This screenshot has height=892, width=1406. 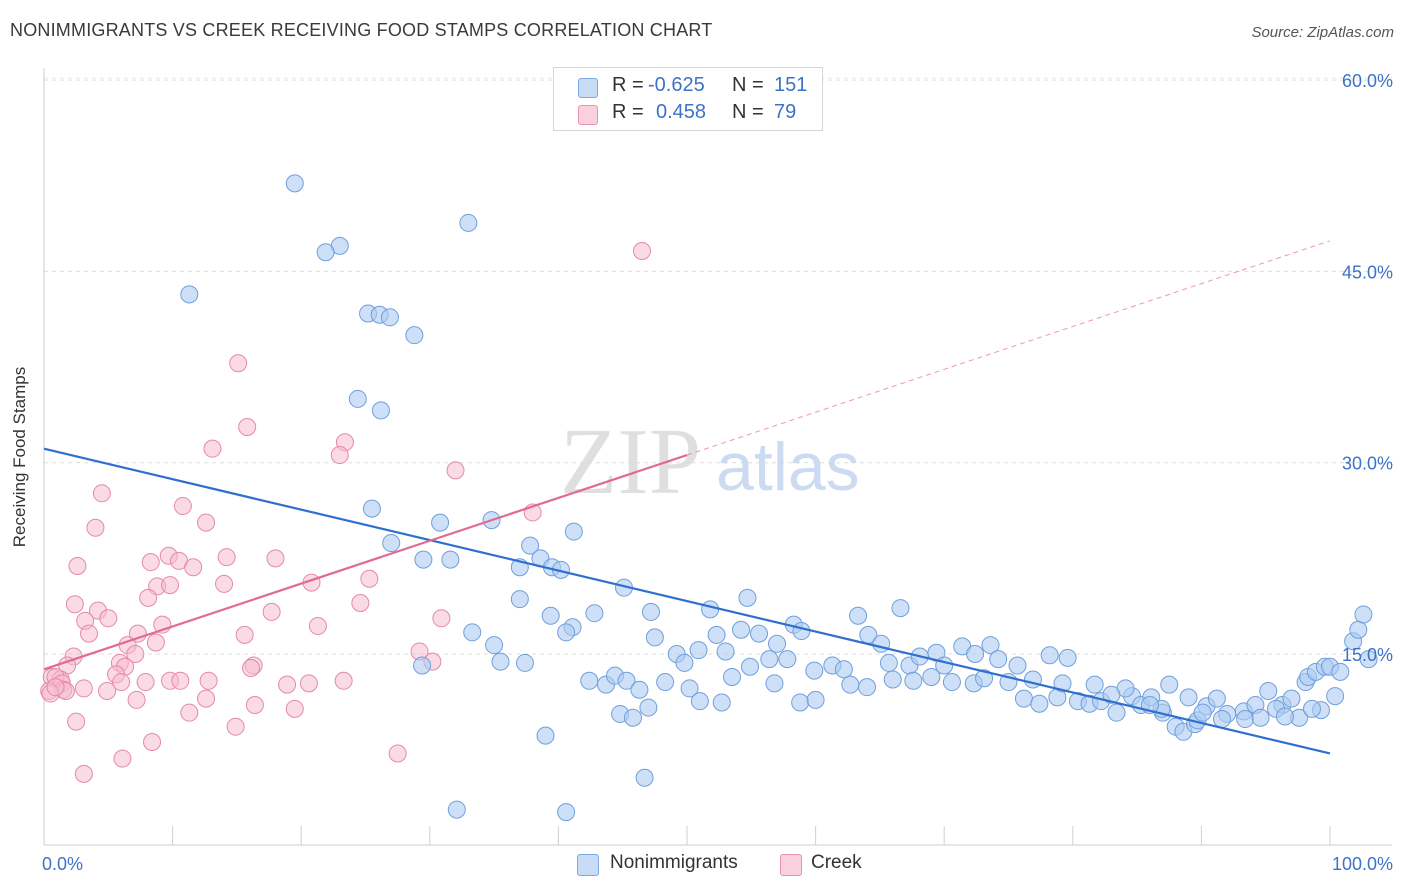 I want to click on trend-line-creek, so click(x=365, y=562).